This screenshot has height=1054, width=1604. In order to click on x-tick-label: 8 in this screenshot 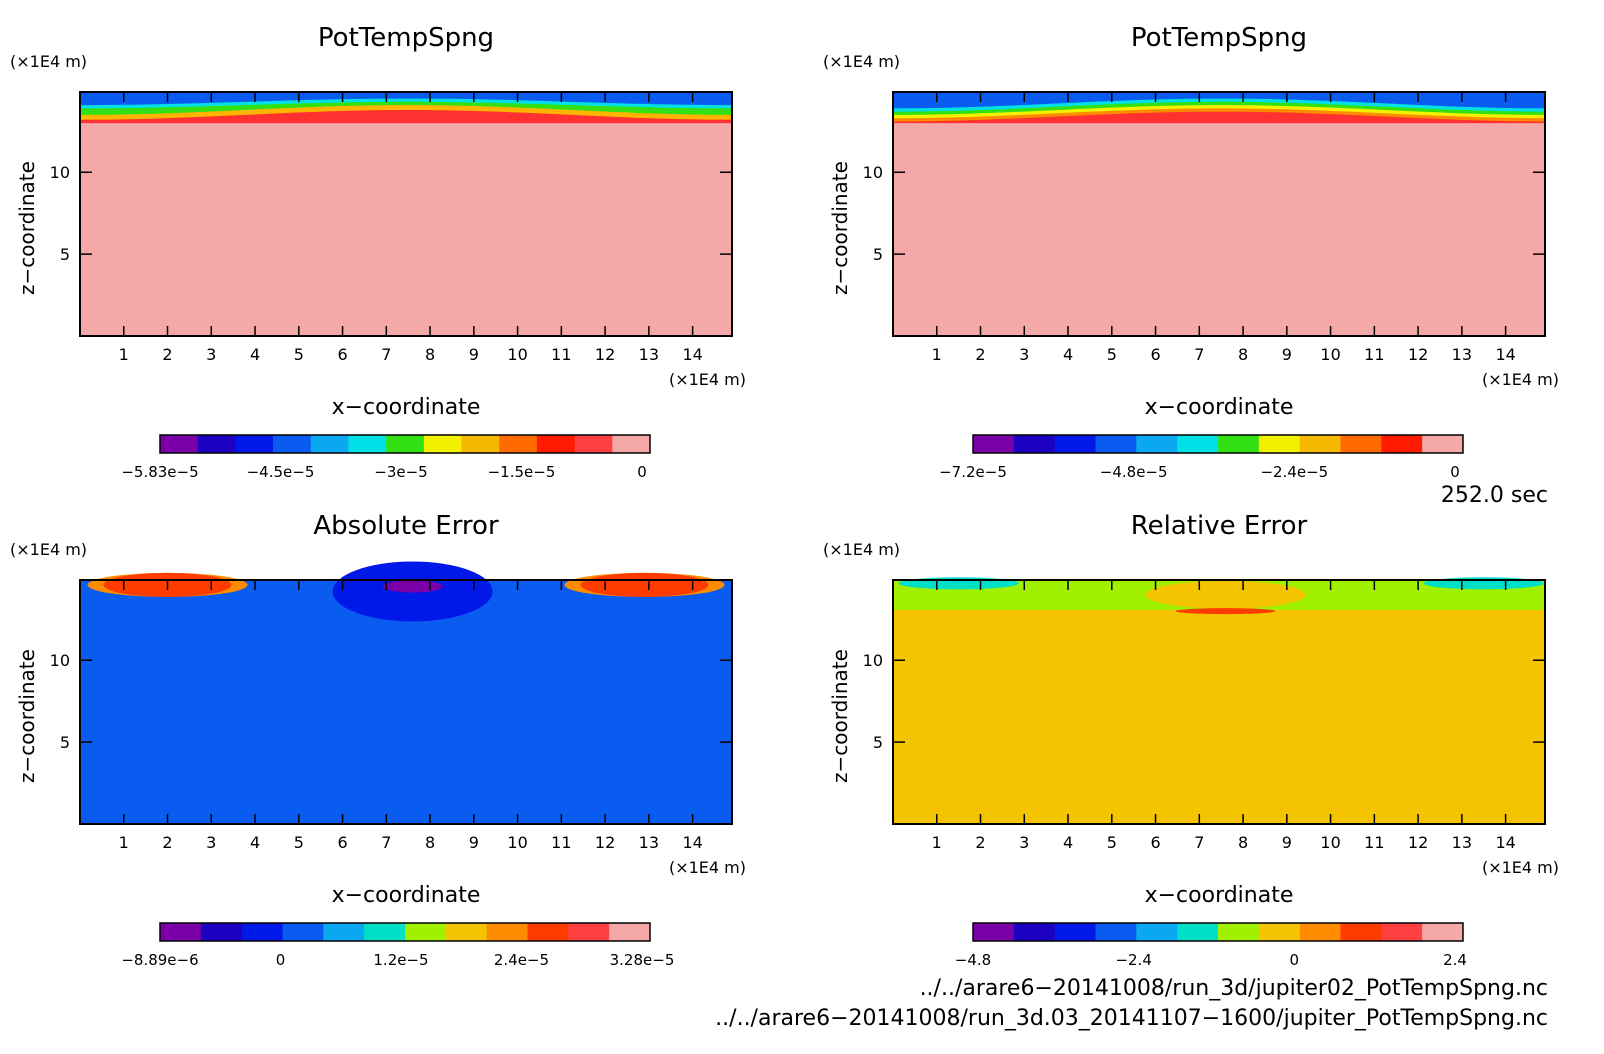, I will do `click(430, 354)`.